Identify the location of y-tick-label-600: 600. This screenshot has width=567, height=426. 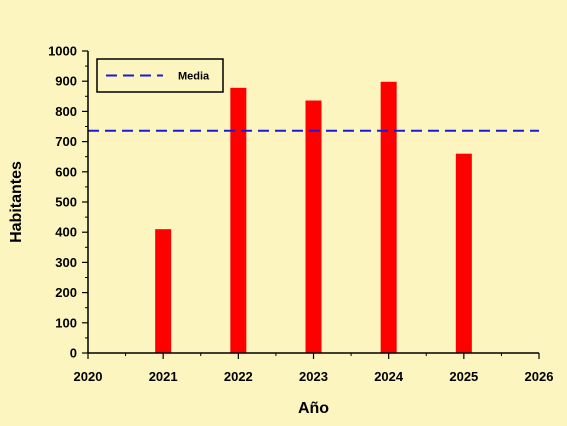
(66, 171).